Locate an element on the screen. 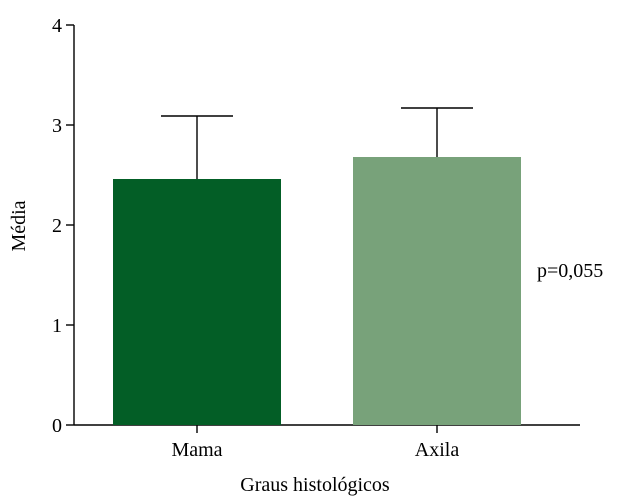 The width and height of the screenshot is (619, 502). y-ticks: 0 1 2 3 4 is located at coordinates (63, 226).